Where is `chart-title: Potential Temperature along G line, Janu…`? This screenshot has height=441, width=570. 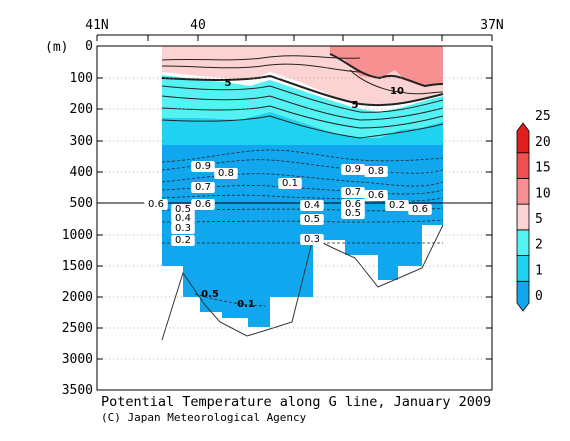
chart-title: Potential Temperature along G line, Janu… is located at coordinates (296, 402).